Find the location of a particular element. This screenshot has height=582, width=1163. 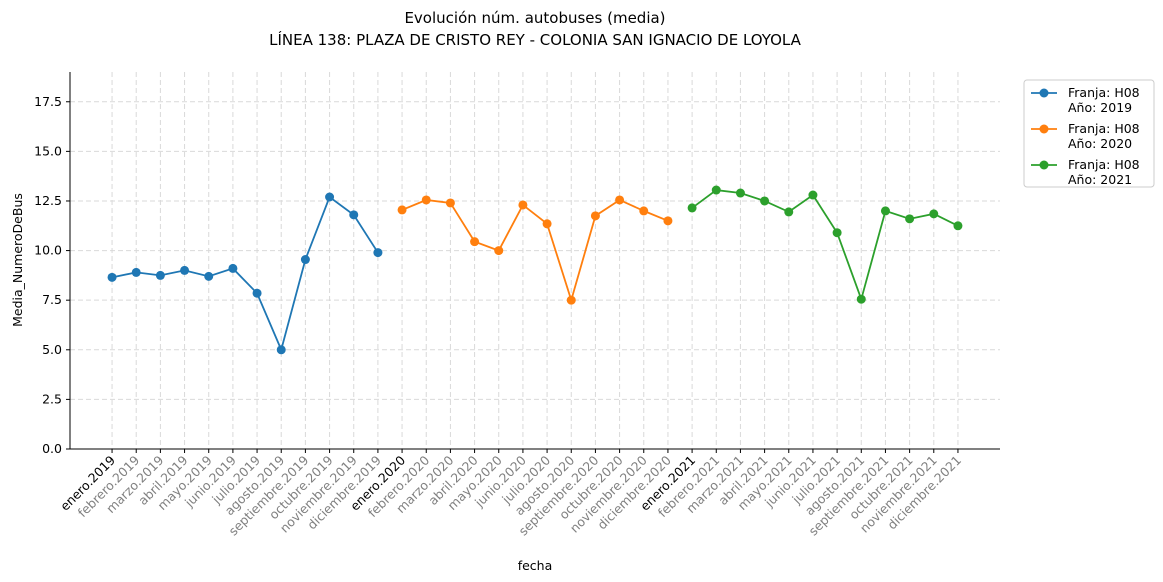

y-tick-label: 7.5 is located at coordinates (52, 299).